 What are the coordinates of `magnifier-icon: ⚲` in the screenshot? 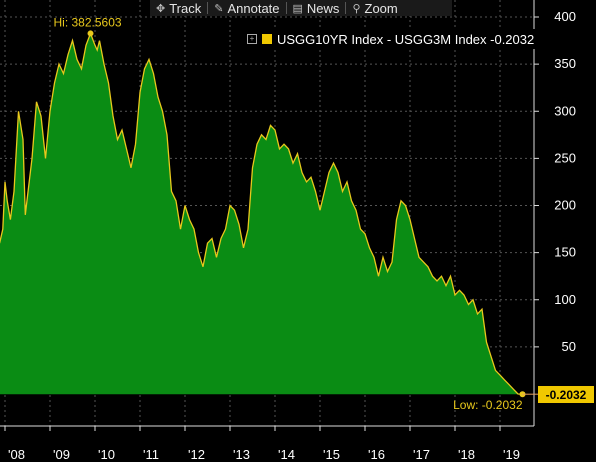 It's located at (356, 8).